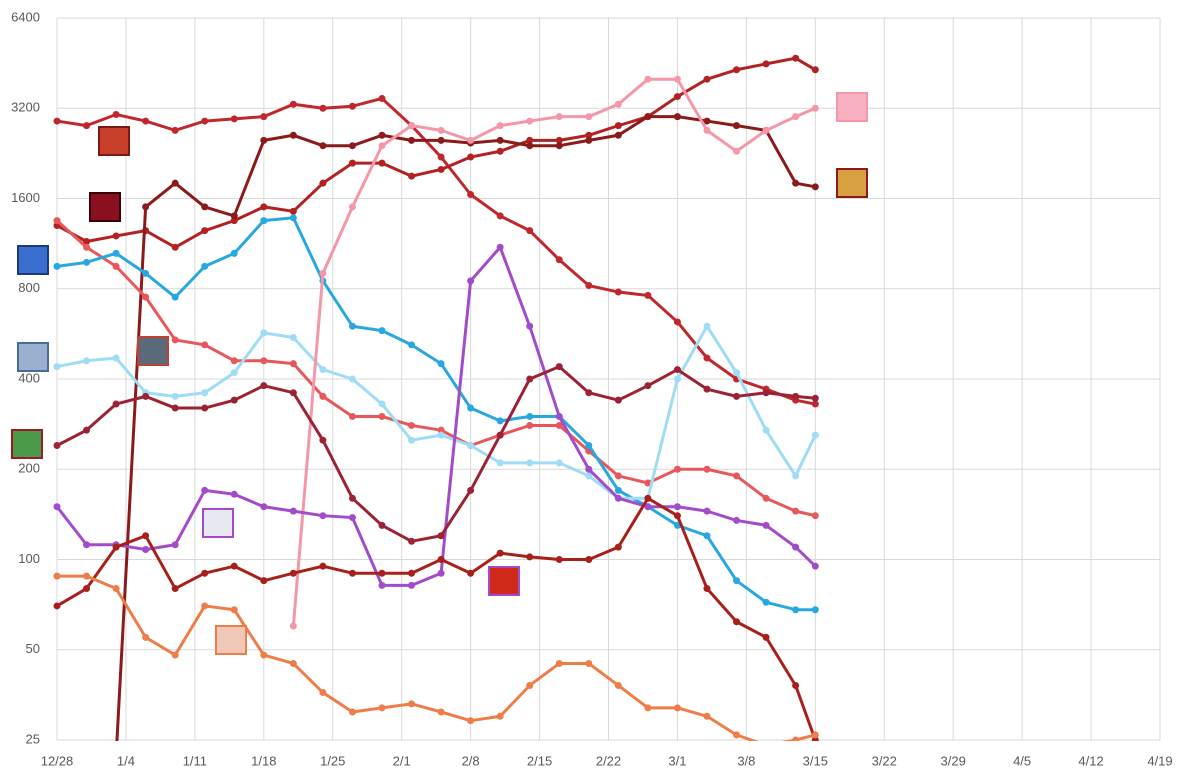  I want to click on y-tick-label: 1600, so click(25, 197).